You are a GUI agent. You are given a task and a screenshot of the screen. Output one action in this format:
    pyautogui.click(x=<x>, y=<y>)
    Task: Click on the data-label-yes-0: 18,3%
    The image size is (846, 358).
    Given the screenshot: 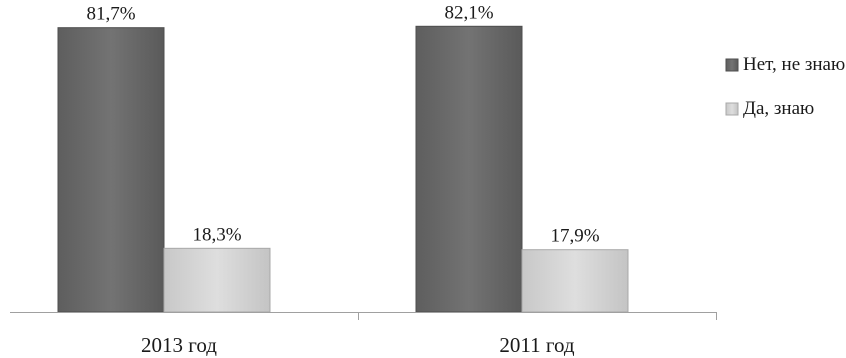 What is the action you would take?
    pyautogui.click(x=216, y=234)
    